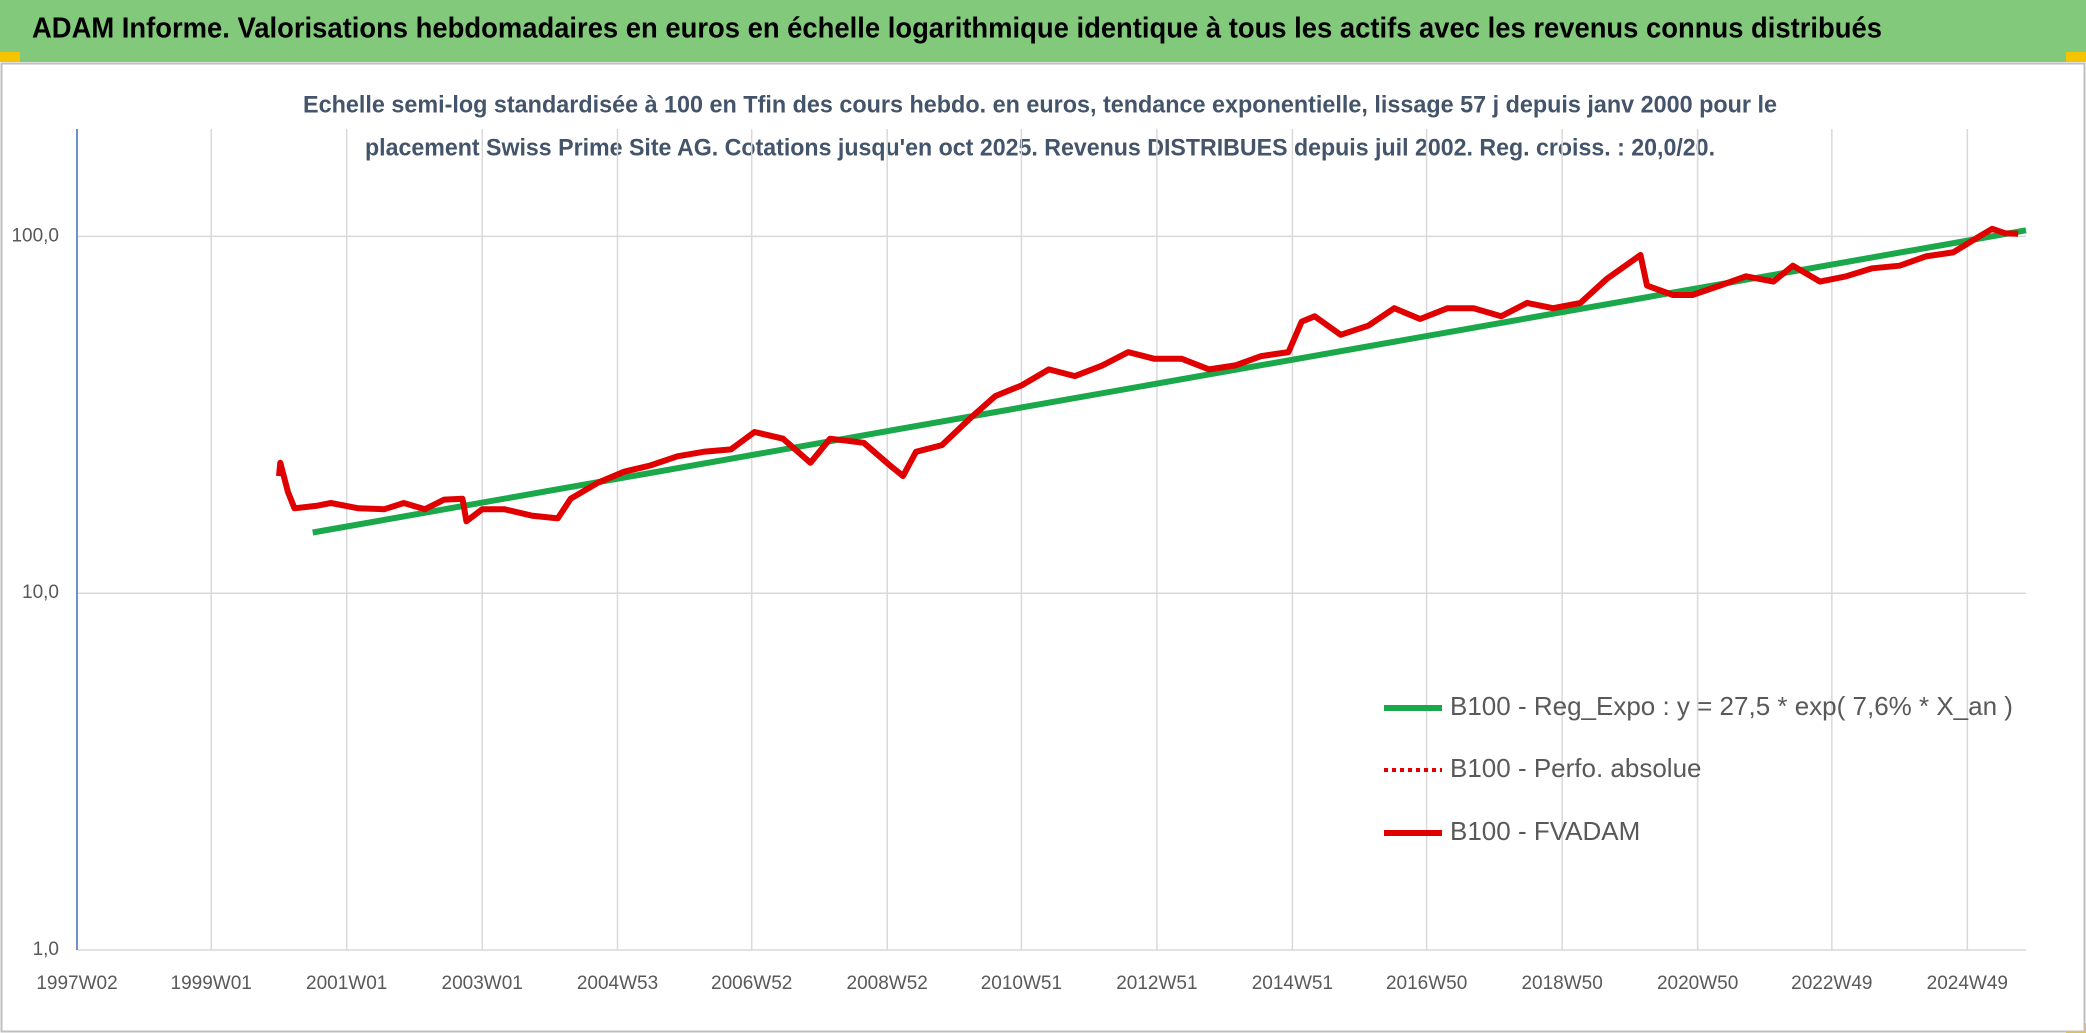 This screenshot has height=1033, width=2086. Describe the element at coordinates (1831, 983) in the screenshot. I see `x-tick-label: 2022W49` at that location.